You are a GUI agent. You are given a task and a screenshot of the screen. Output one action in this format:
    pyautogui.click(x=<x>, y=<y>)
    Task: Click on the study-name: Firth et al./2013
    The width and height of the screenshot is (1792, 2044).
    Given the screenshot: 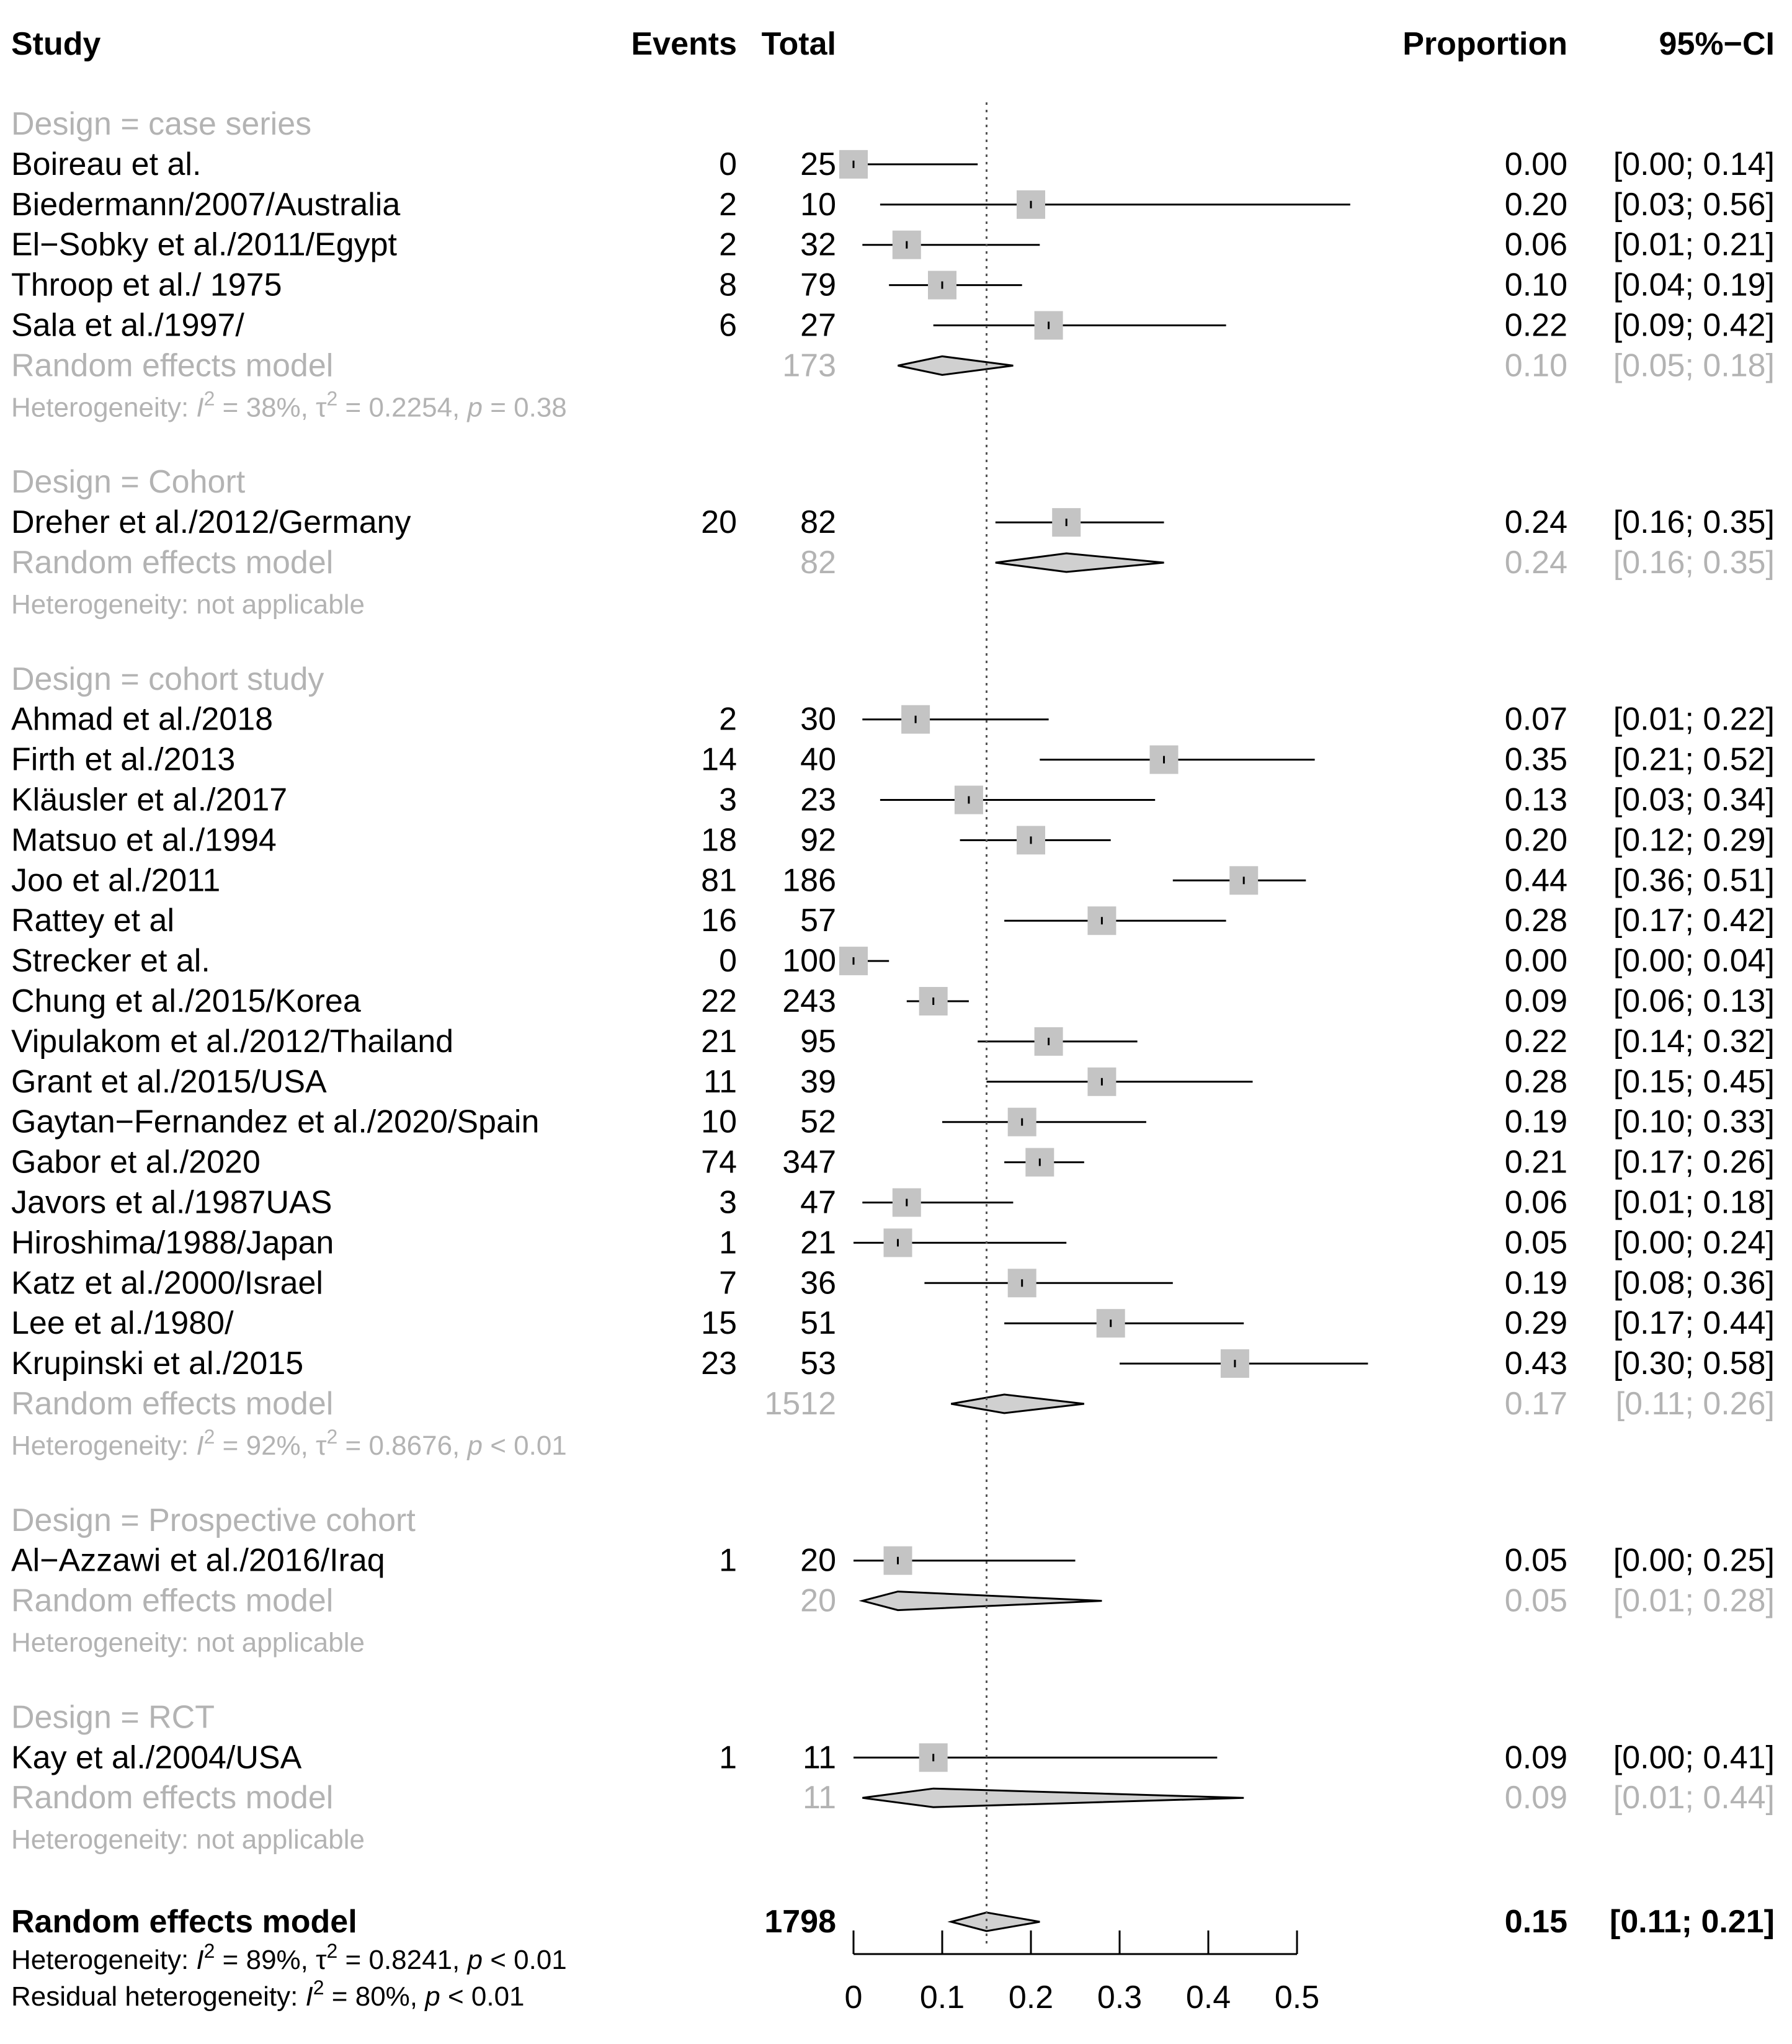 What is the action you would take?
    pyautogui.click(x=123, y=760)
    